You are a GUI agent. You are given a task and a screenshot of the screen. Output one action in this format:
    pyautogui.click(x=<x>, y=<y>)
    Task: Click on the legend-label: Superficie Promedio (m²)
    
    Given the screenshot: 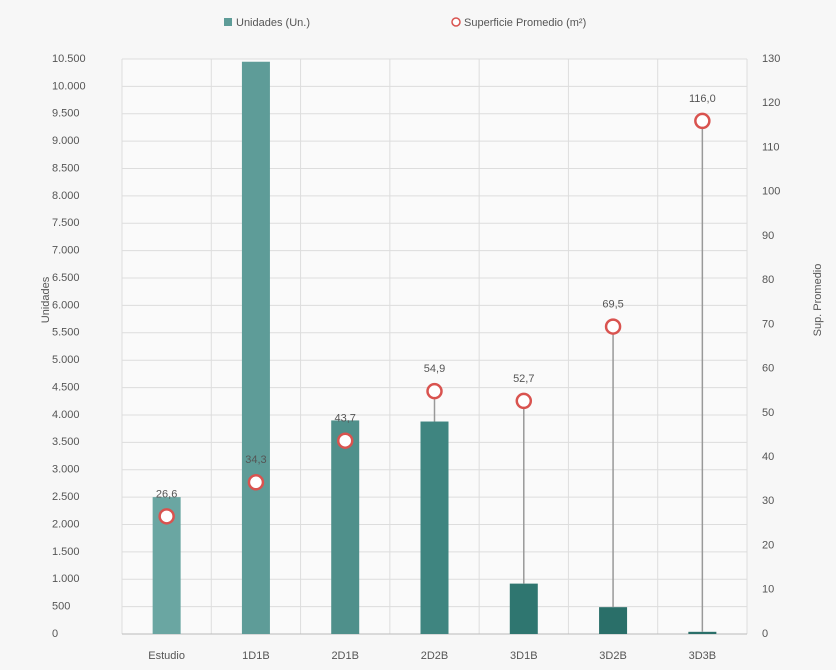 What is the action you would take?
    pyautogui.click(x=525, y=23)
    